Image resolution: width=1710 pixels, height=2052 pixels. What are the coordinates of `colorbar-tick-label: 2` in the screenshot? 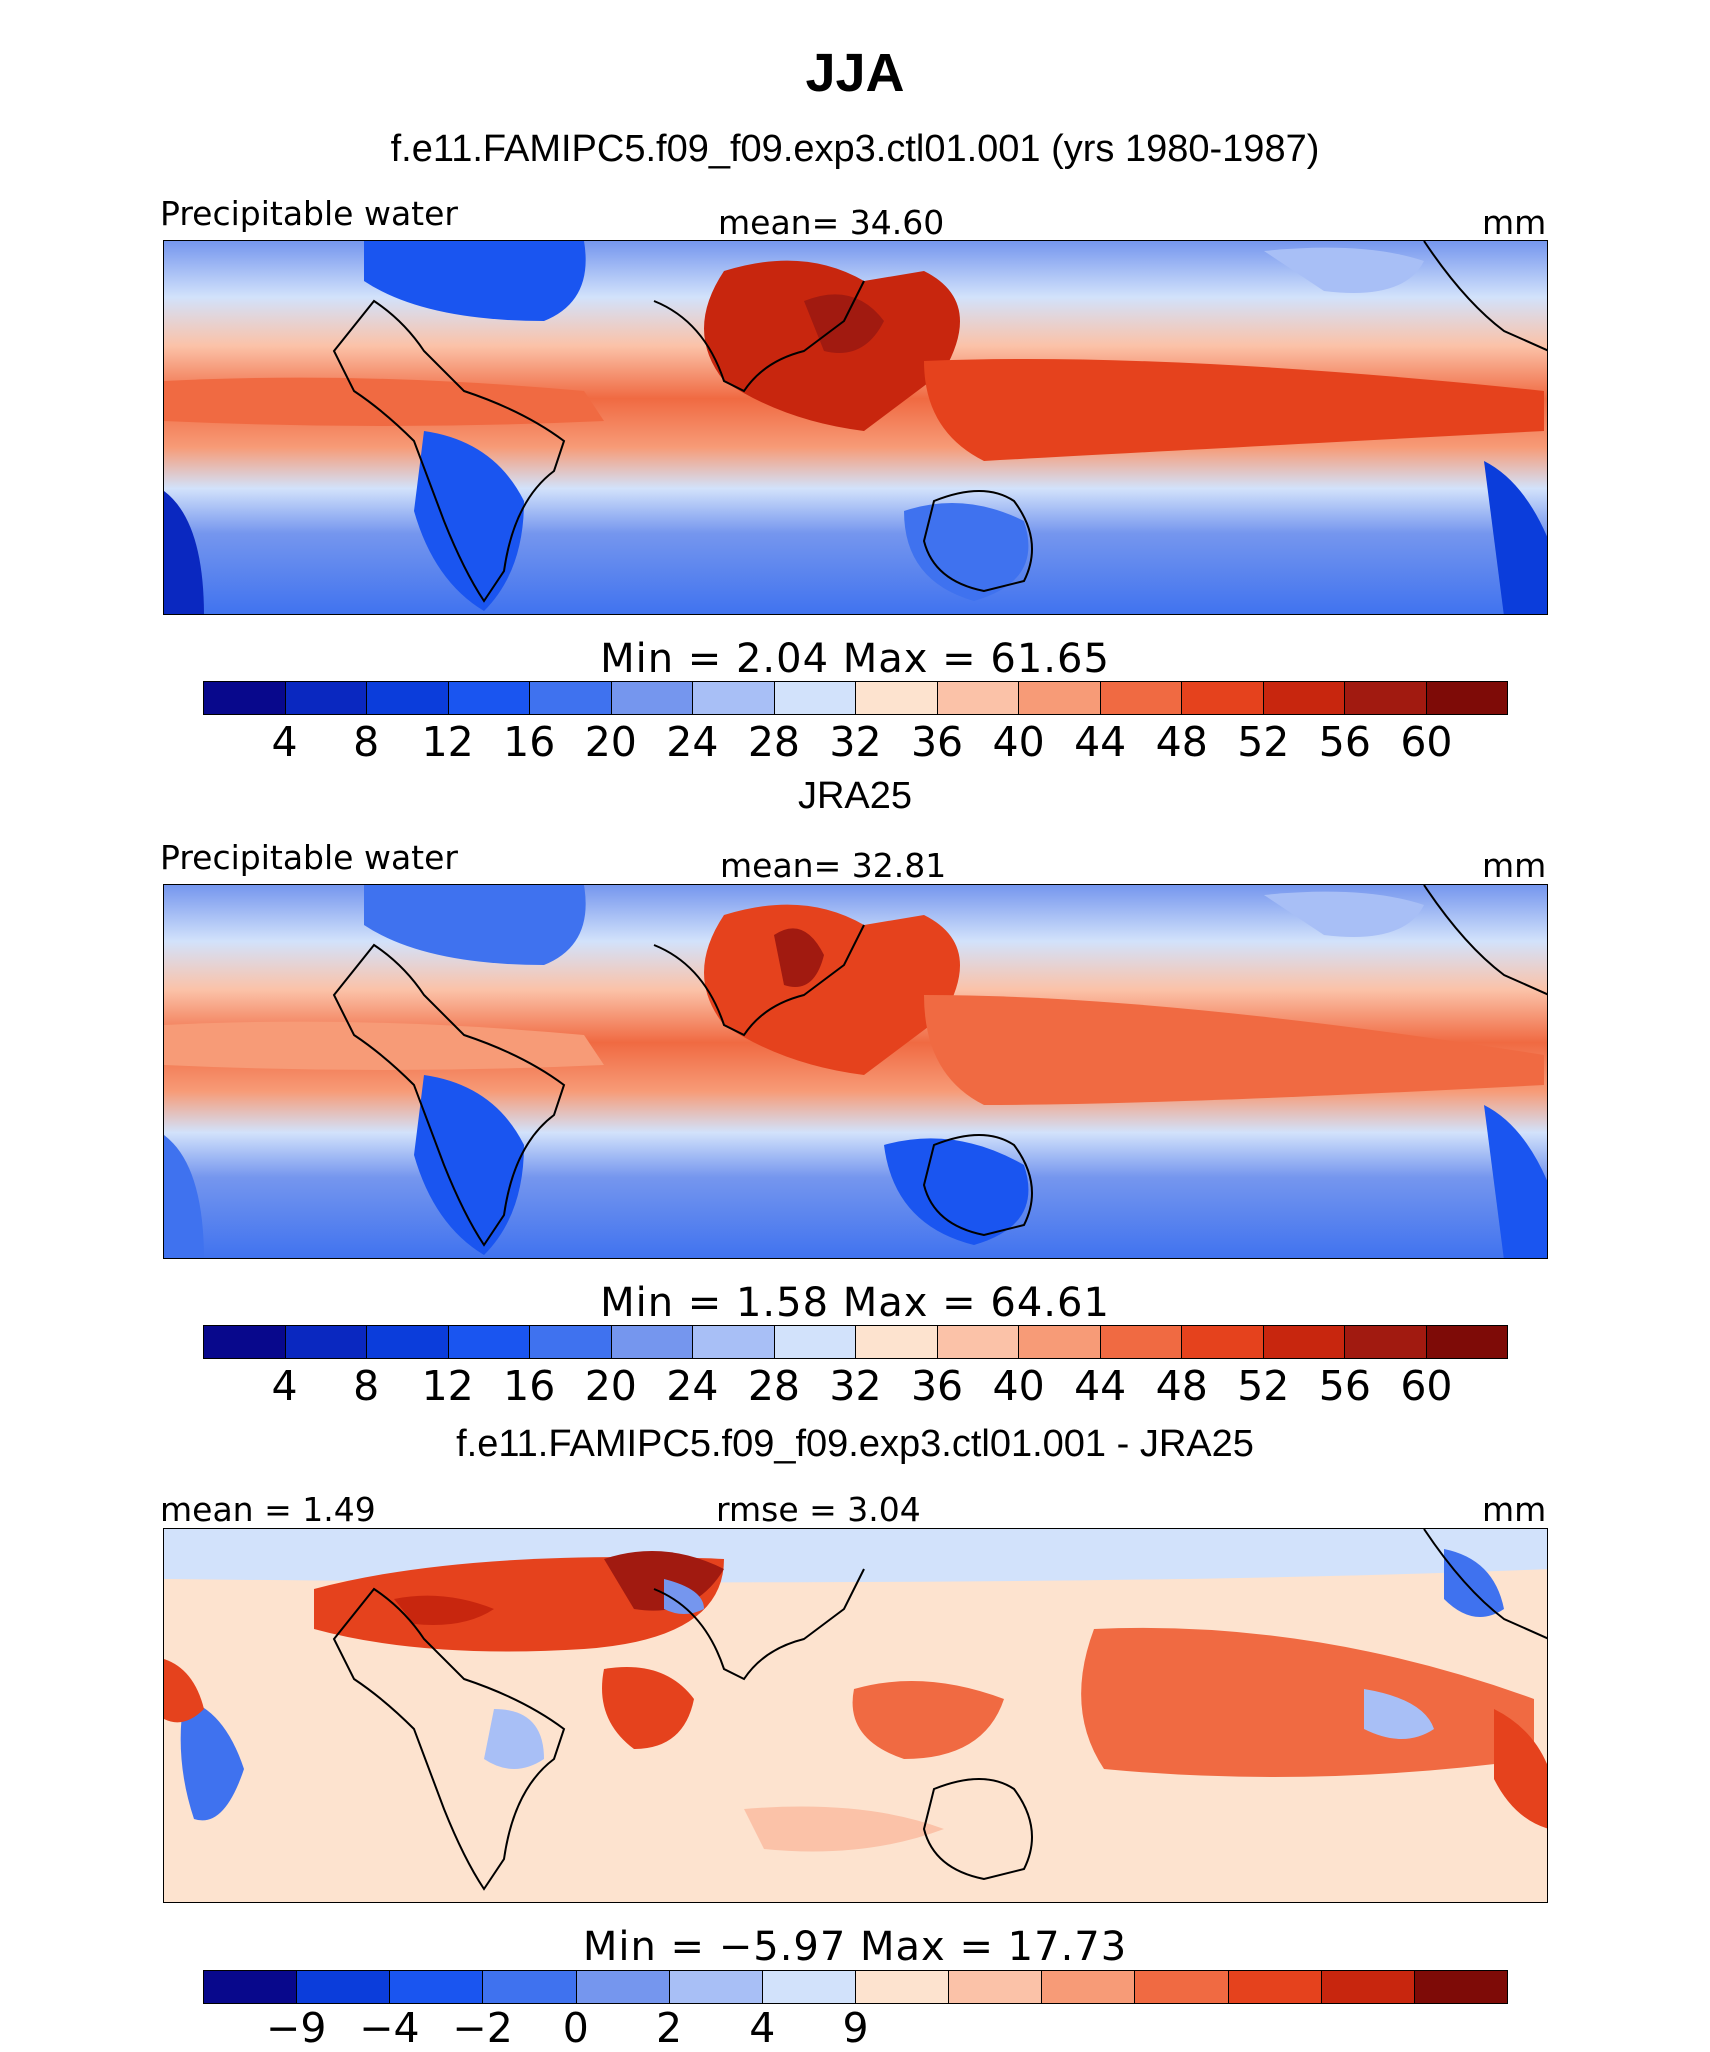 It's located at (669, 2028).